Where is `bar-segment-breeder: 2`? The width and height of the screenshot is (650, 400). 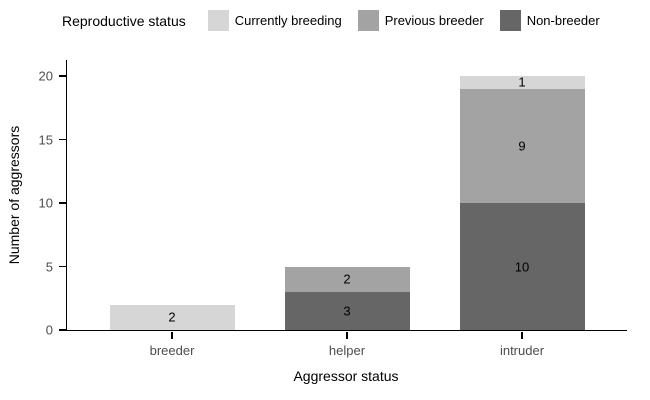 bar-segment-breeder: 2 is located at coordinates (172, 317).